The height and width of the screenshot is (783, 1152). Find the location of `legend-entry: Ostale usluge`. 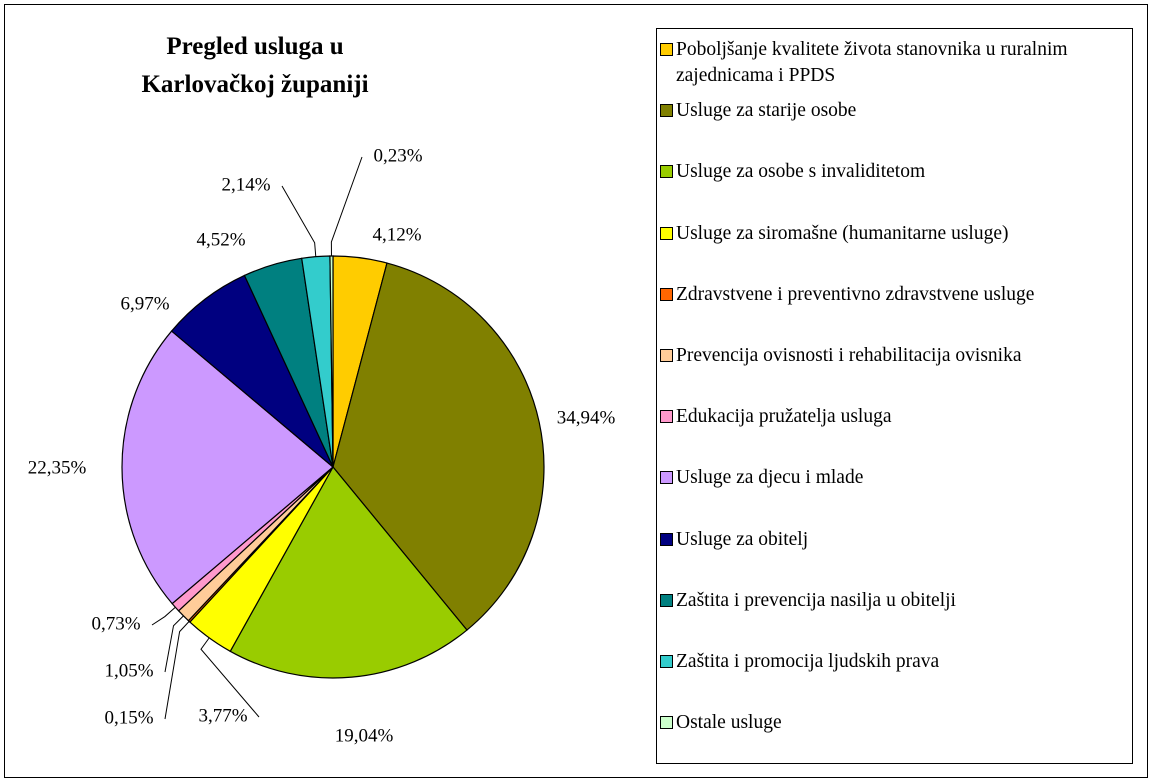

legend-entry: Ostale usluge is located at coordinates (894, 723).